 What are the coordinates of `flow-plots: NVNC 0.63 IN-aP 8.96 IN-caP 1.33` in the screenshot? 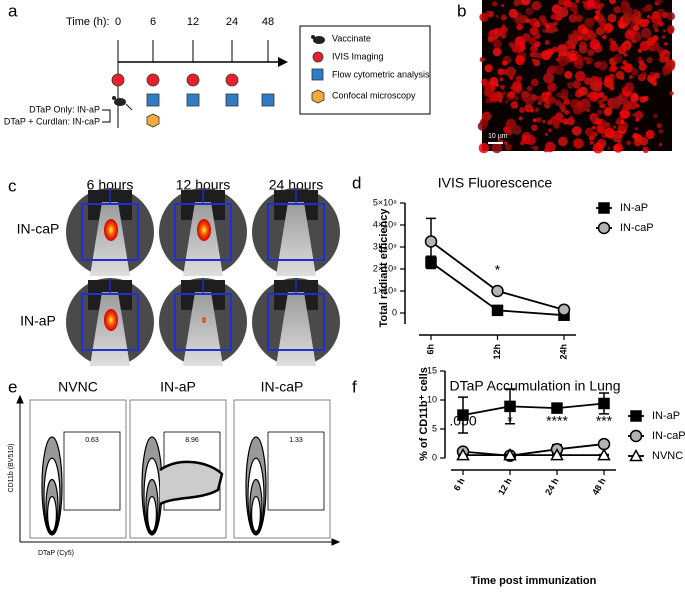 It's located at (180, 459).